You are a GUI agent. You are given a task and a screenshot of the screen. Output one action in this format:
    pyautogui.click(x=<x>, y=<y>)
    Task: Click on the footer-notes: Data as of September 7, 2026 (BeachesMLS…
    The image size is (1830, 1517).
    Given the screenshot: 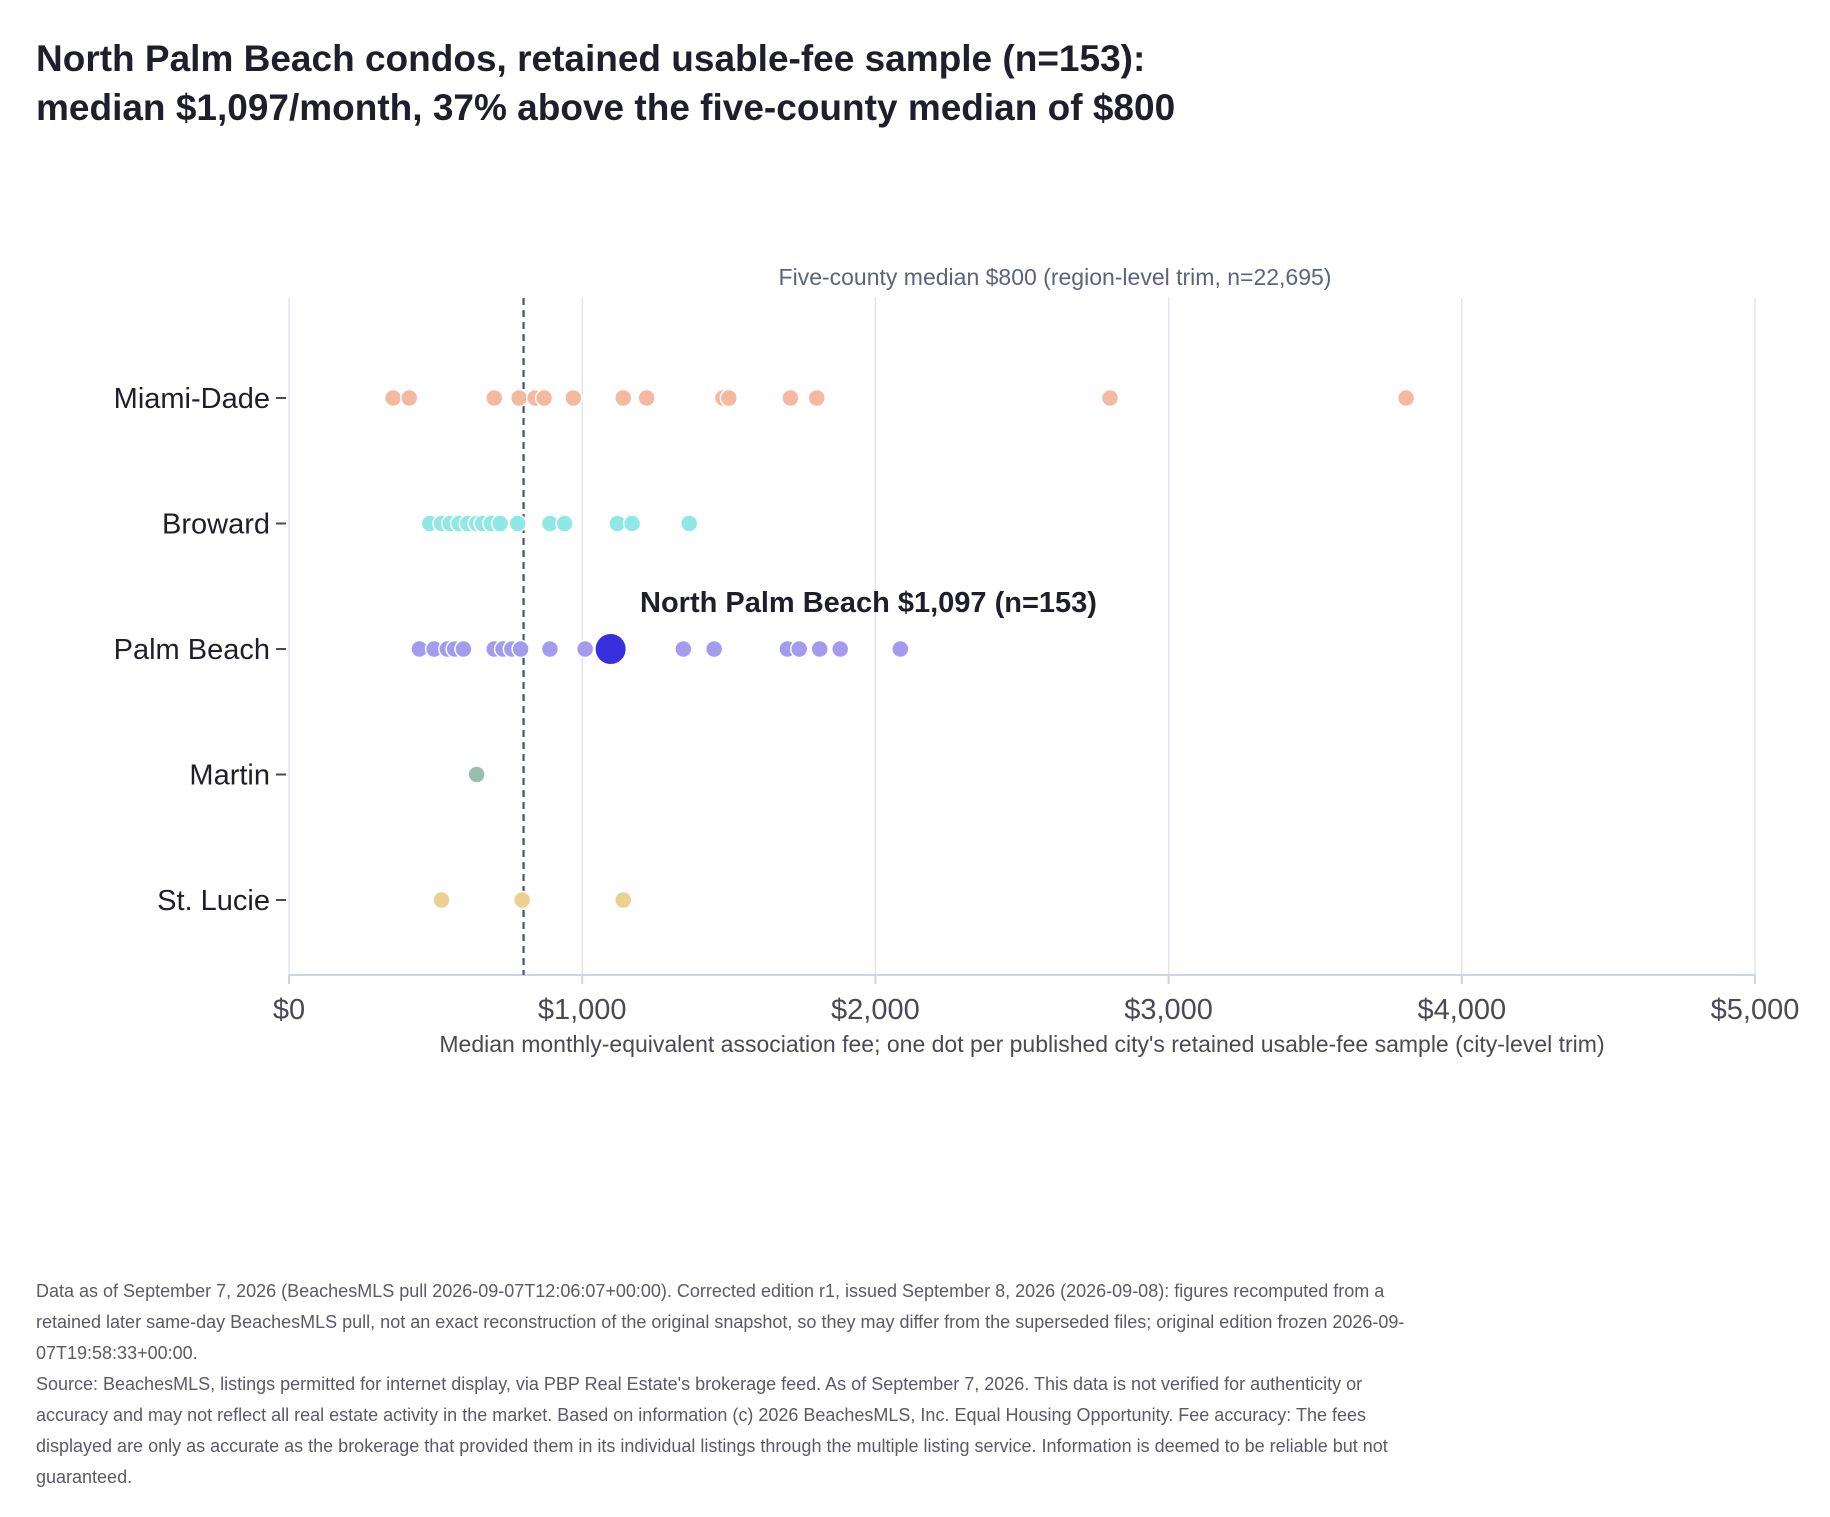 What is the action you would take?
    pyautogui.click(x=726, y=1384)
    